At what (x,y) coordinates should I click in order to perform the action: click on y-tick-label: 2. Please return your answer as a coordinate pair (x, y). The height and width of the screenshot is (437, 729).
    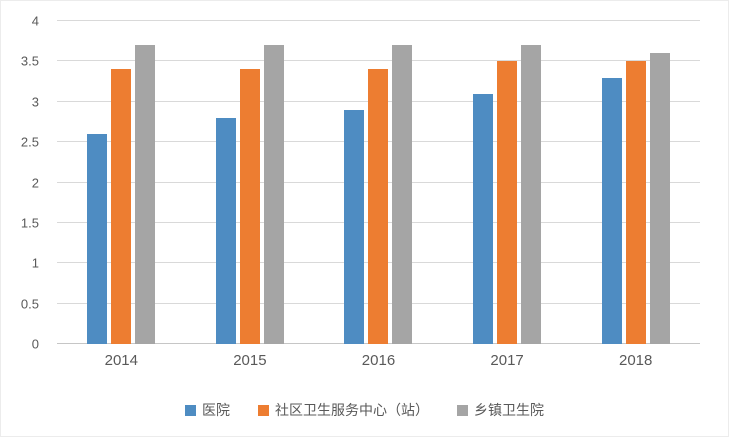
    Looking at the image, I should click on (35, 182).